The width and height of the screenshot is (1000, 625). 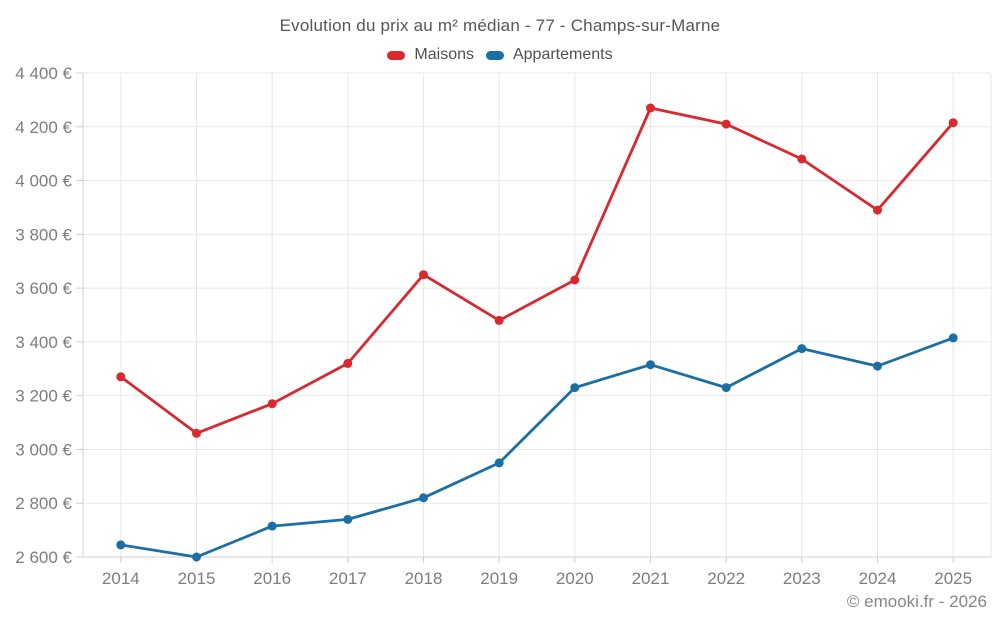 What do you see at coordinates (650, 365) in the screenshot?
I see `data-point-appartements-2021` at bounding box center [650, 365].